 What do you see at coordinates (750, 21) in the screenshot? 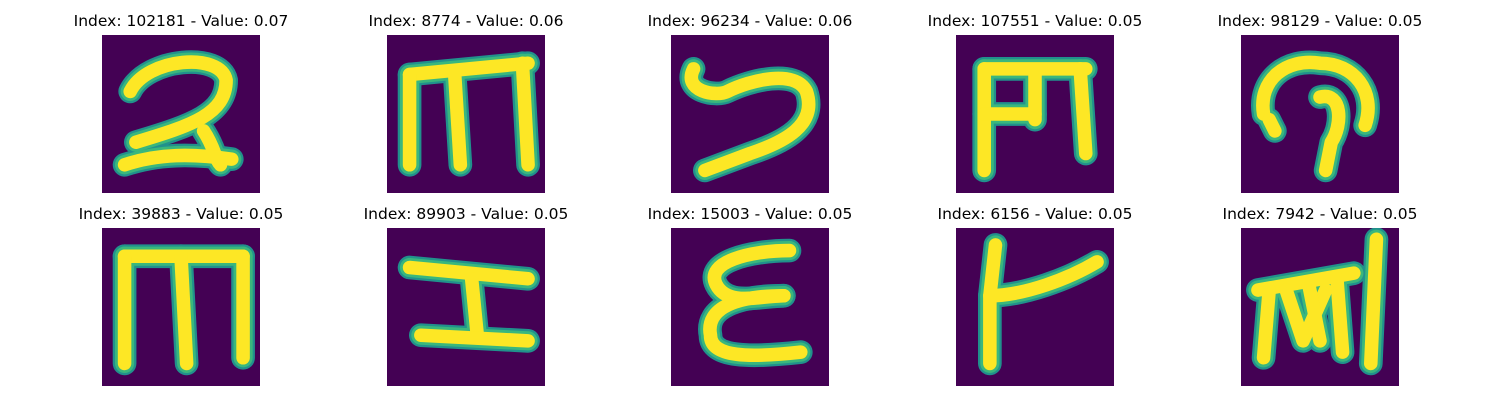
I see `panel-title: Index: 96234 - Value: 0.06` at bounding box center [750, 21].